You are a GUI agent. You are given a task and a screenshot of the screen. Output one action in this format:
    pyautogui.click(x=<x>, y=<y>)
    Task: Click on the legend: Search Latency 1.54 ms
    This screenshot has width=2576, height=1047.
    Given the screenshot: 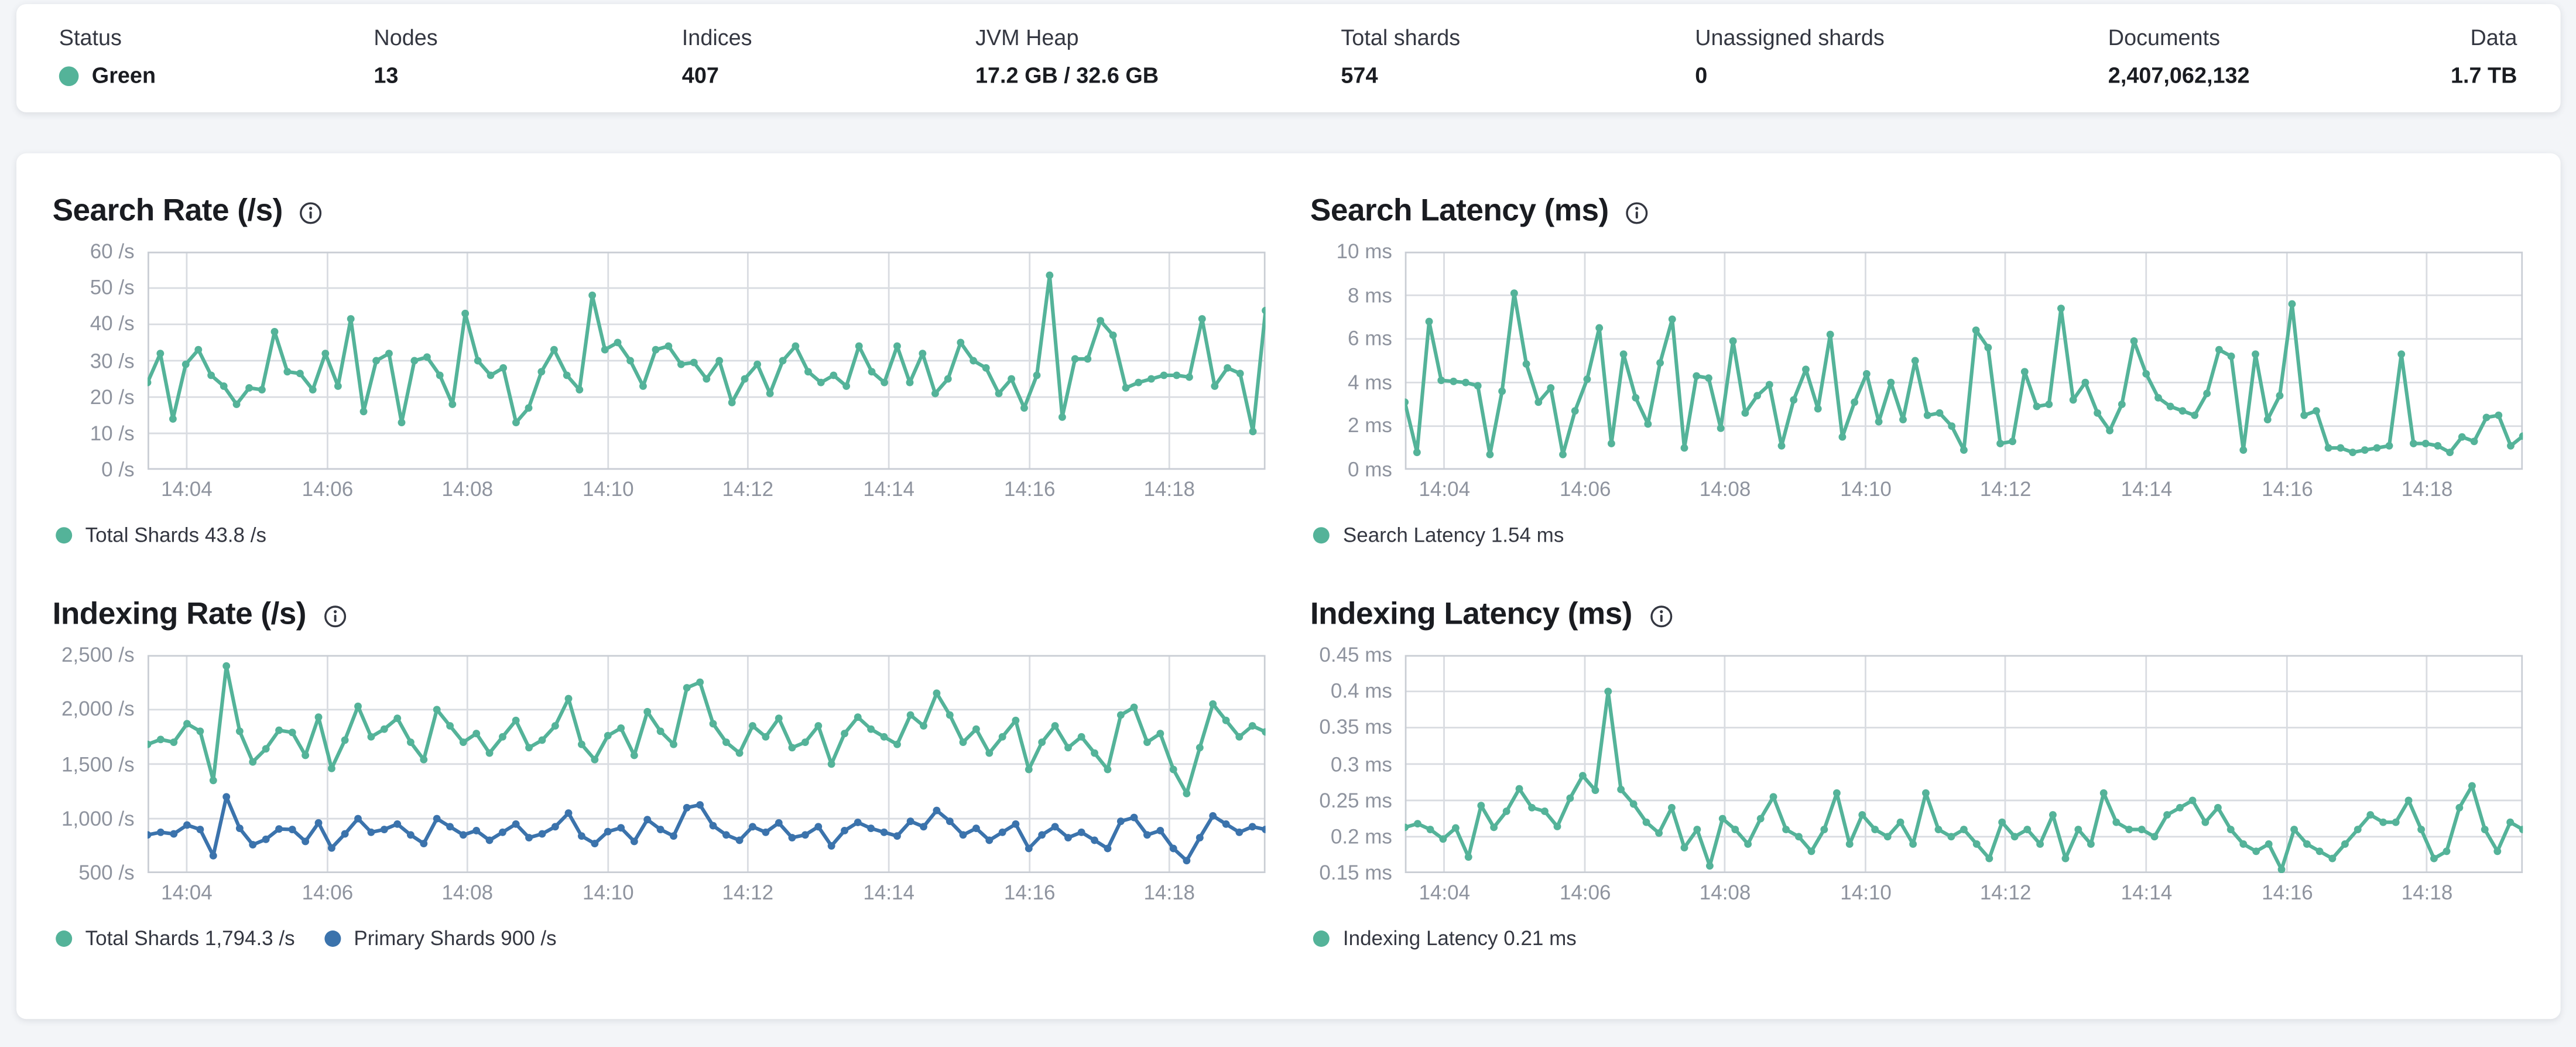 What is the action you would take?
    pyautogui.click(x=1917, y=535)
    